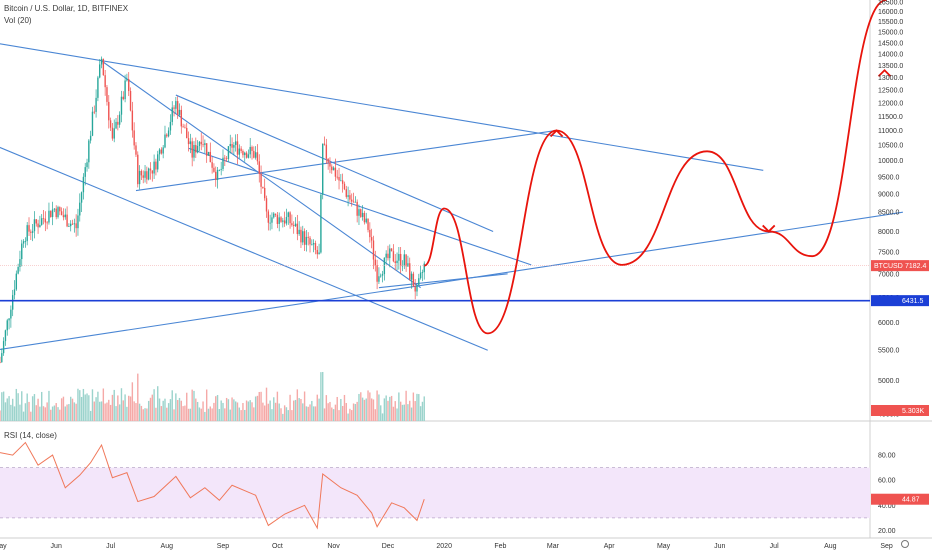  Describe the element at coordinates (890, 43) in the screenshot. I see `price-tick-label: 14500.0` at that location.